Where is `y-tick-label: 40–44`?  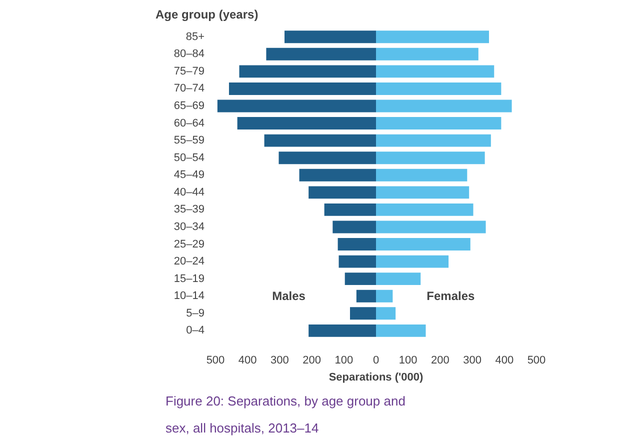
y-tick-label: 40–44 is located at coordinates (189, 192).